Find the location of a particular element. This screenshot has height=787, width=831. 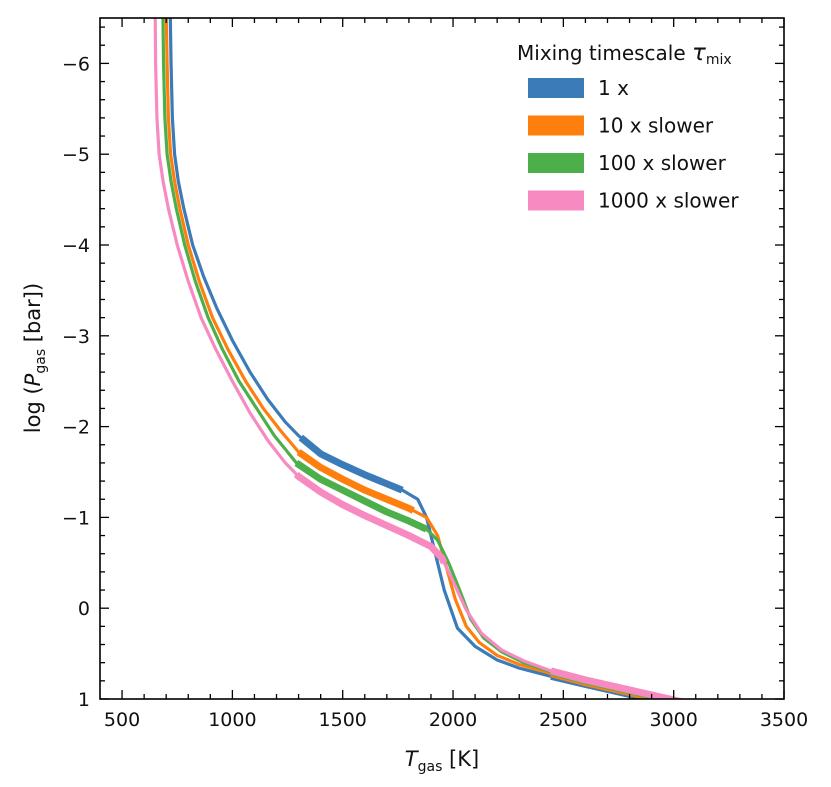

y-tick-label: −6 is located at coordinates (76, 64).